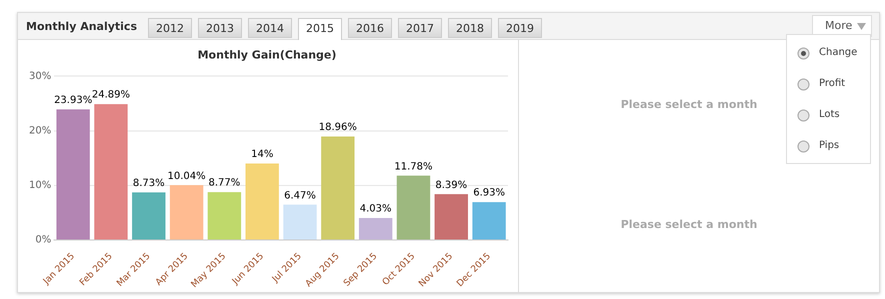 This screenshot has width=885, height=299. Describe the element at coordinates (267, 55) in the screenshot. I see `chart-title: Monthly Gain(Change)` at that location.